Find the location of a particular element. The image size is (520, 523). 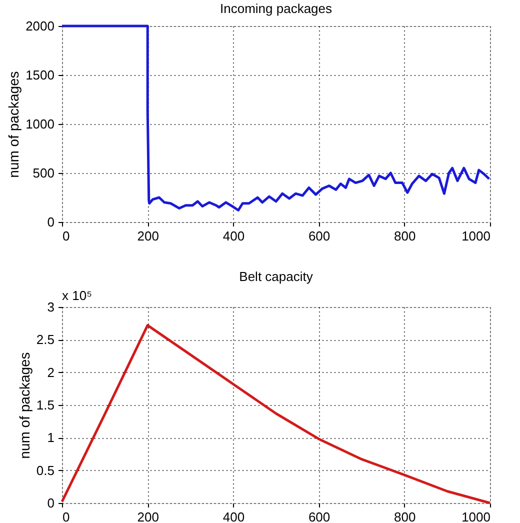

y-tick-label: 2000 is located at coordinates (40, 26).